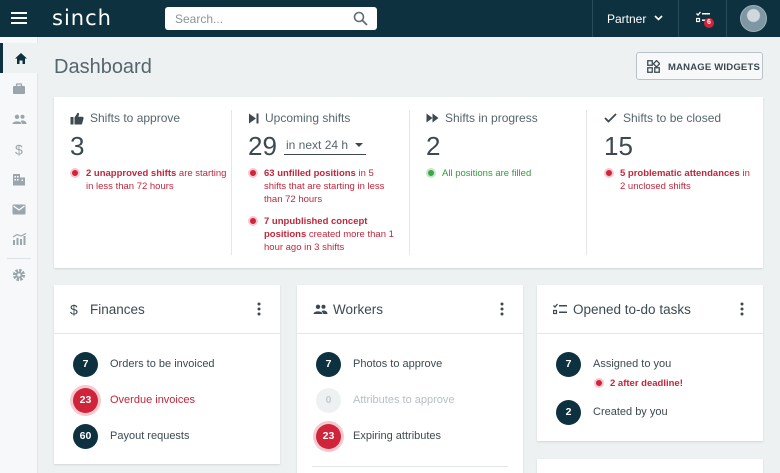 The image size is (780, 473). What do you see at coordinates (714, 67) in the screenshot?
I see `manage-widgets-label: MANAGE WIDGETS` at bounding box center [714, 67].